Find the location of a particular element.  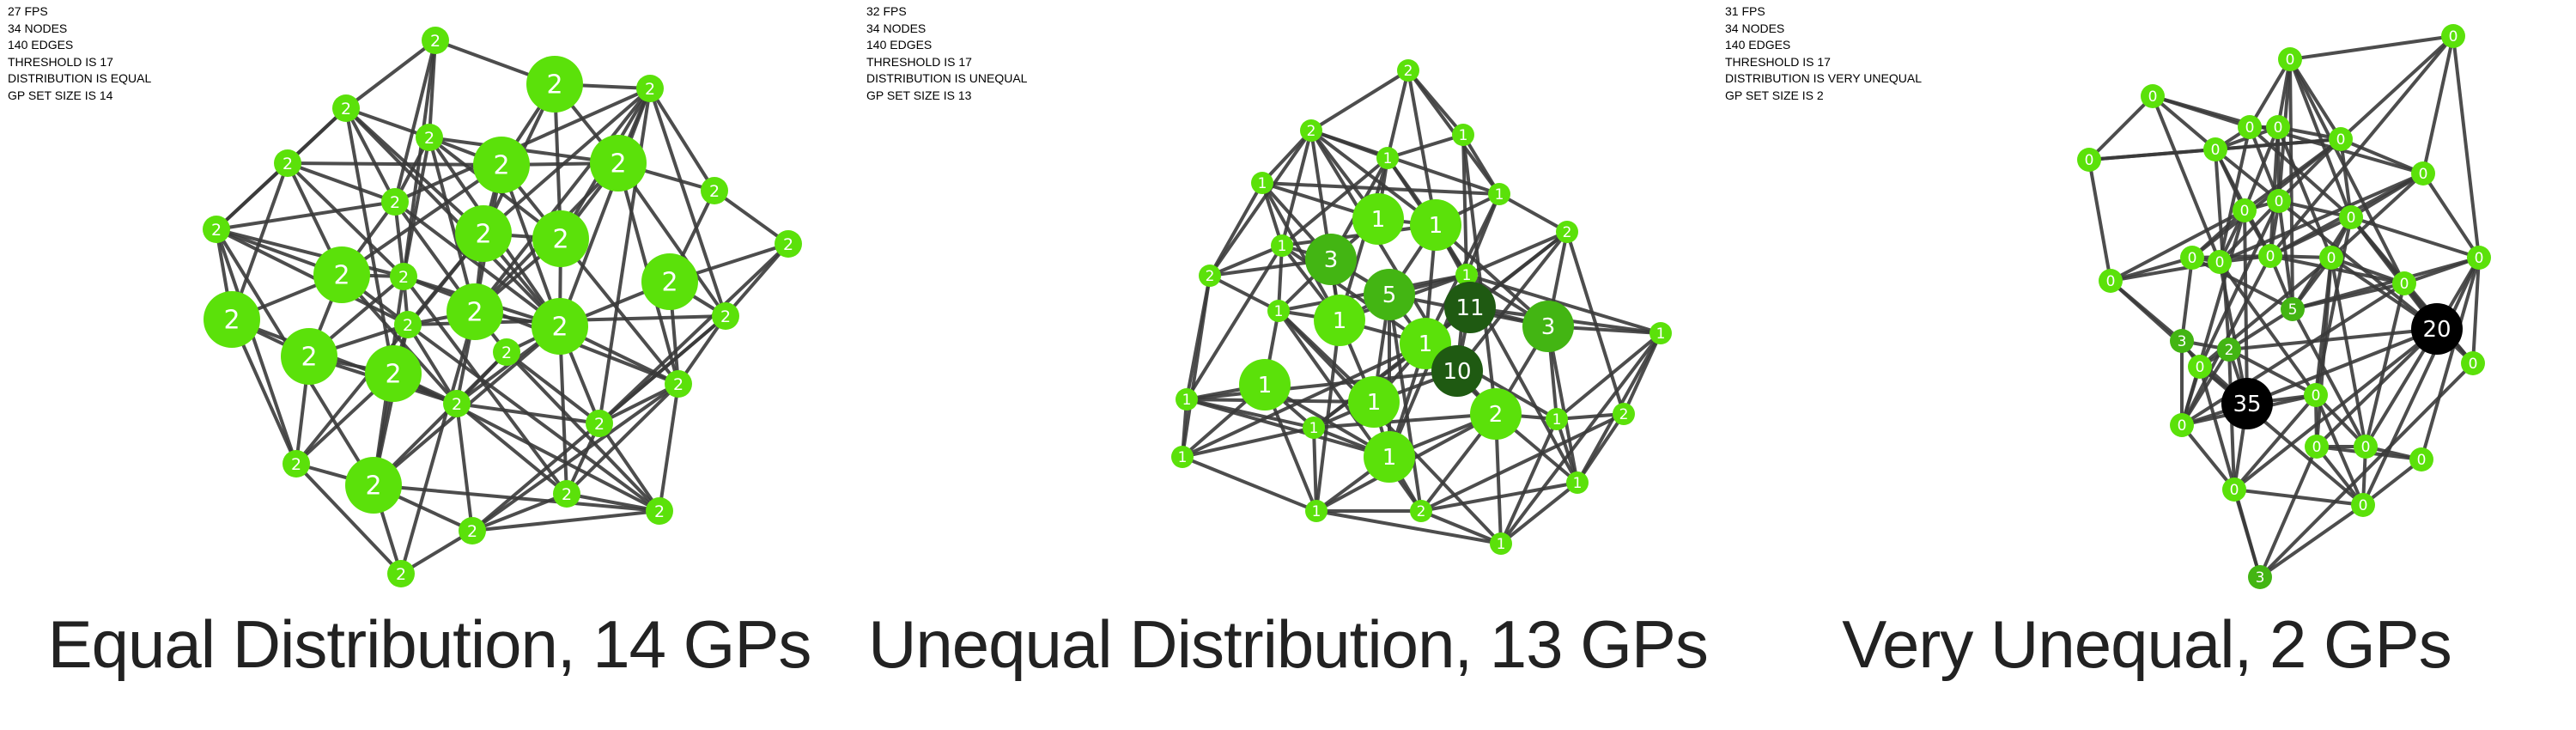

graph-node: 10 is located at coordinates (1457, 371).